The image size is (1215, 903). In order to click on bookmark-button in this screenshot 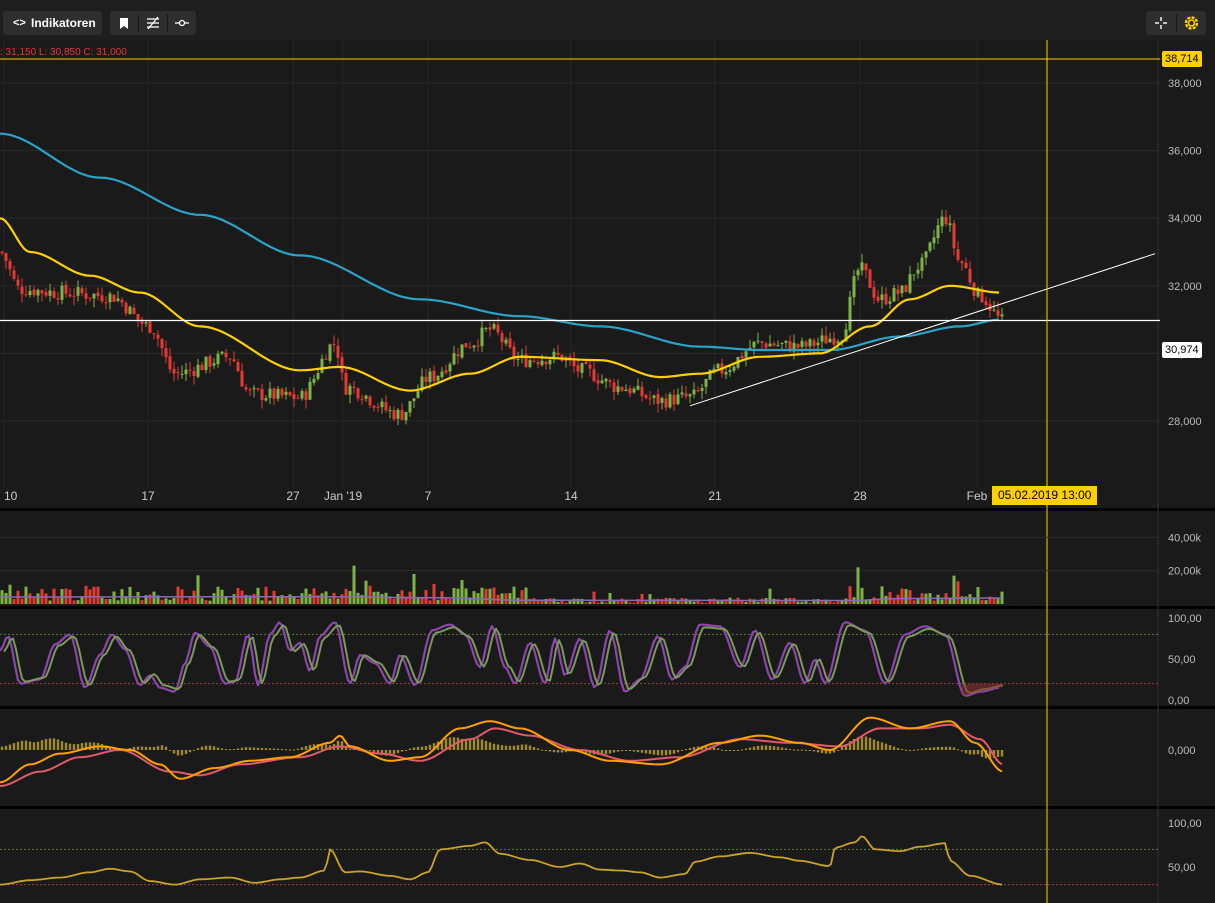, I will do `click(124, 23)`.